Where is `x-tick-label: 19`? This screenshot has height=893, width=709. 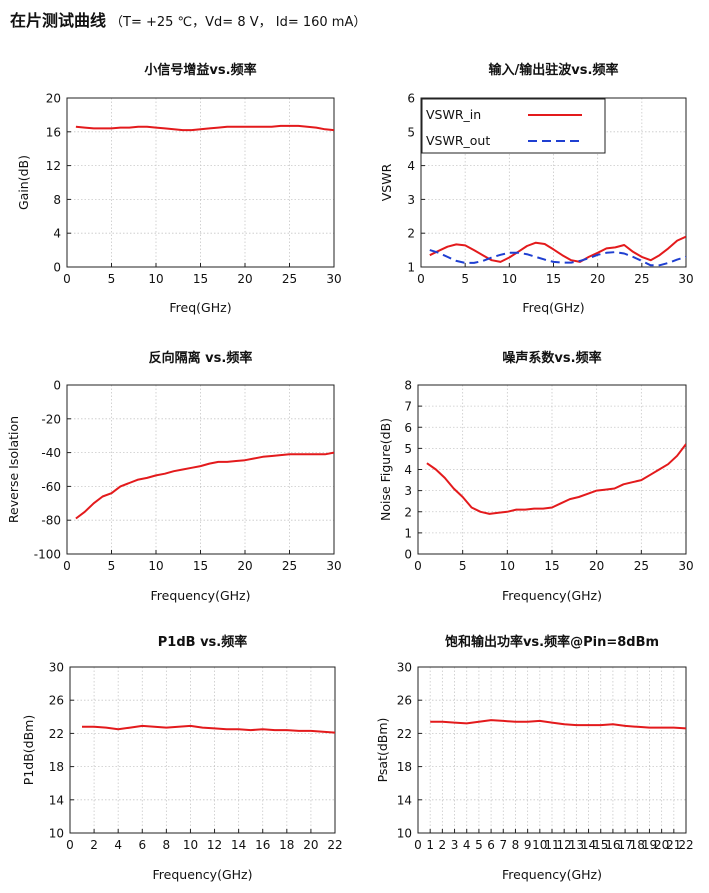 x-tick-label: 19 is located at coordinates (649, 845).